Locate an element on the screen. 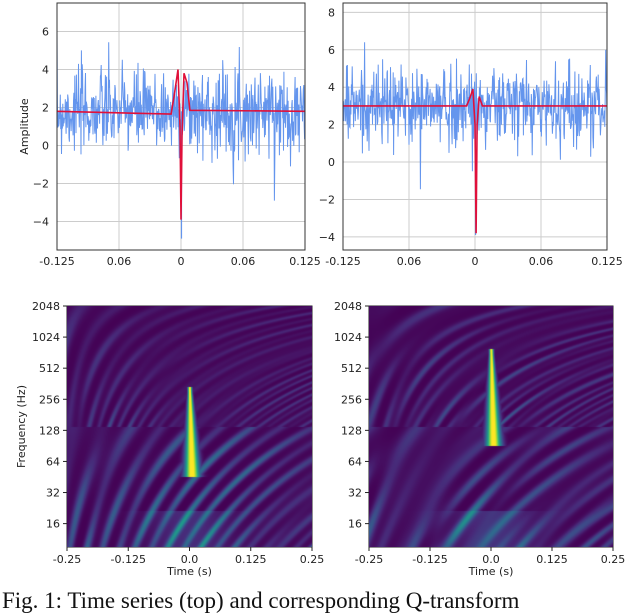  y-tick-label: 8 is located at coordinates (331, 12).